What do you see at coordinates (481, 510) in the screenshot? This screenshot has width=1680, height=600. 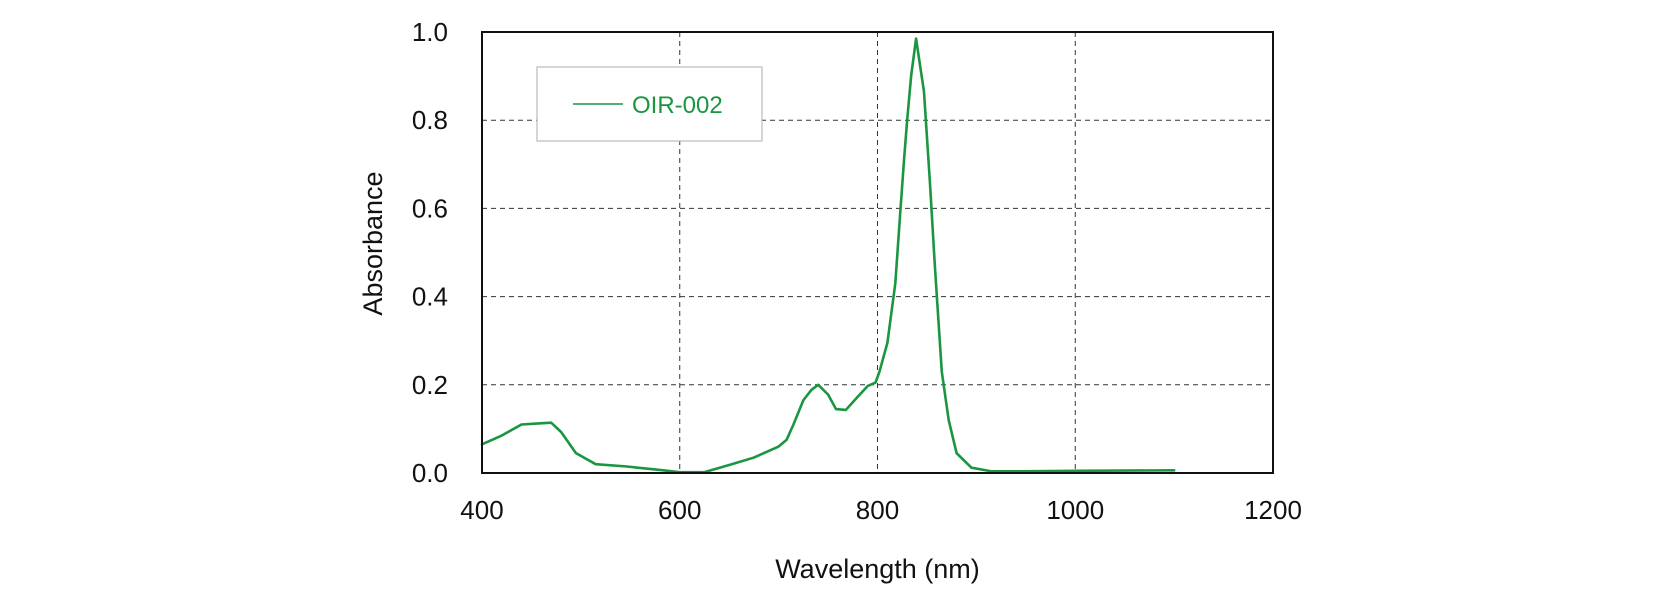 I see `x-tick-label: 400` at bounding box center [481, 510].